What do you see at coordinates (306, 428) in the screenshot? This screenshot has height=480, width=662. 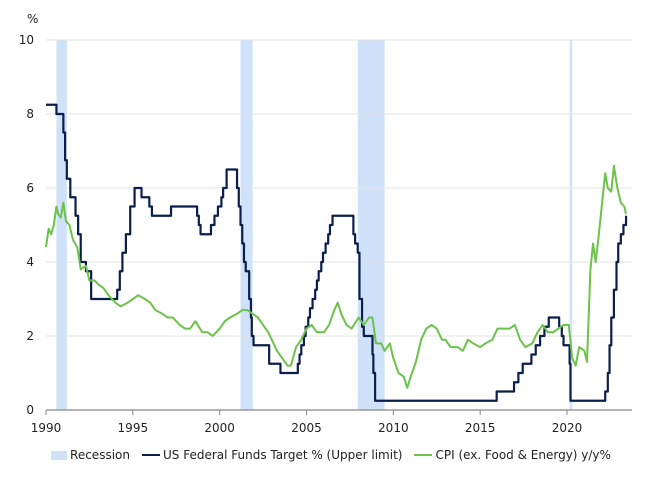 I see `x-tick-label: 2005` at bounding box center [306, 428].